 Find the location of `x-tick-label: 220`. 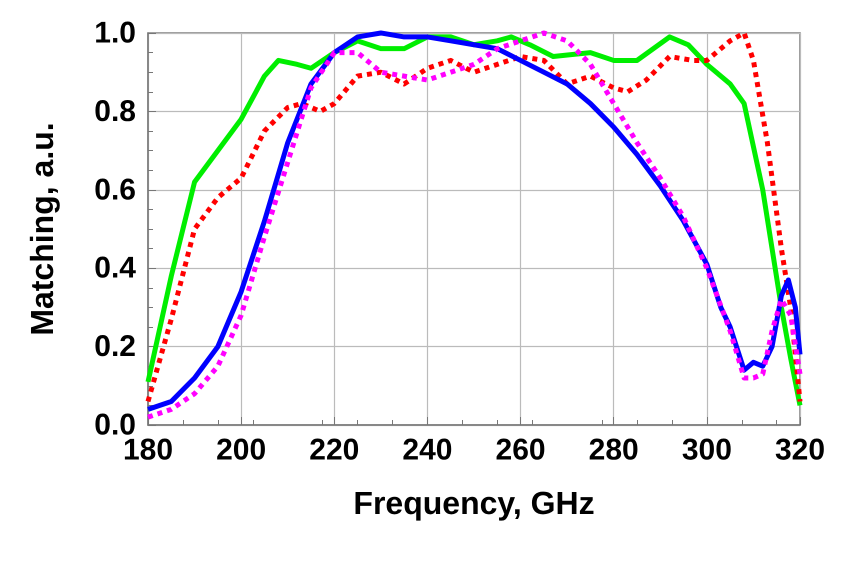

x-tick-label: 220 is located at coordinates (334, 450).